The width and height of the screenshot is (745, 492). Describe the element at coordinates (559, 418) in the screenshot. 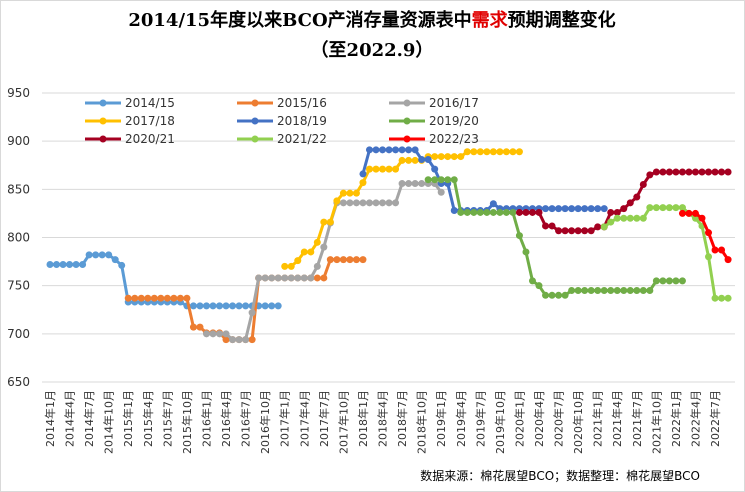

I see `x-tick-label: 2020年7月` at that location.